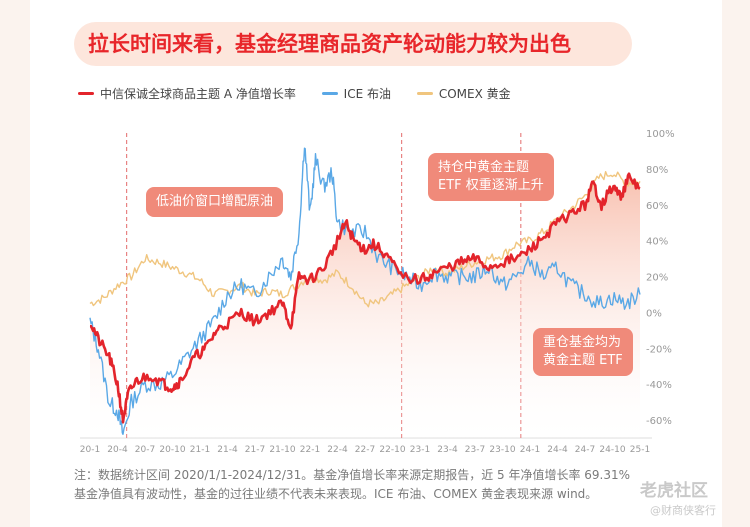  I want to click on legend-swatch-fund, so click(86, 93).